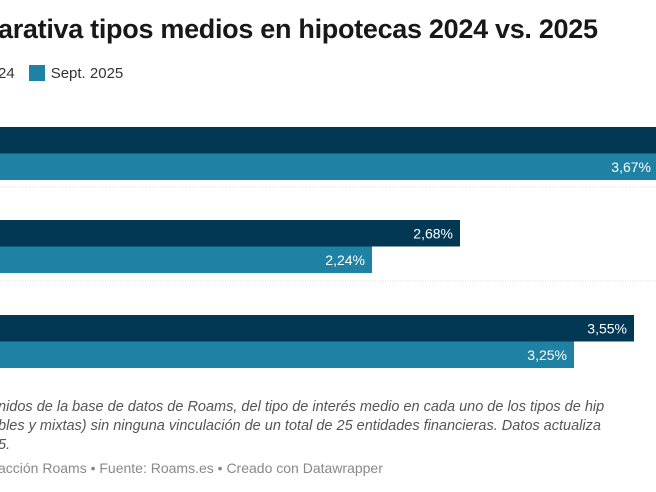  I want to click on bar-value-label: 2,24%, so click(345, 260).